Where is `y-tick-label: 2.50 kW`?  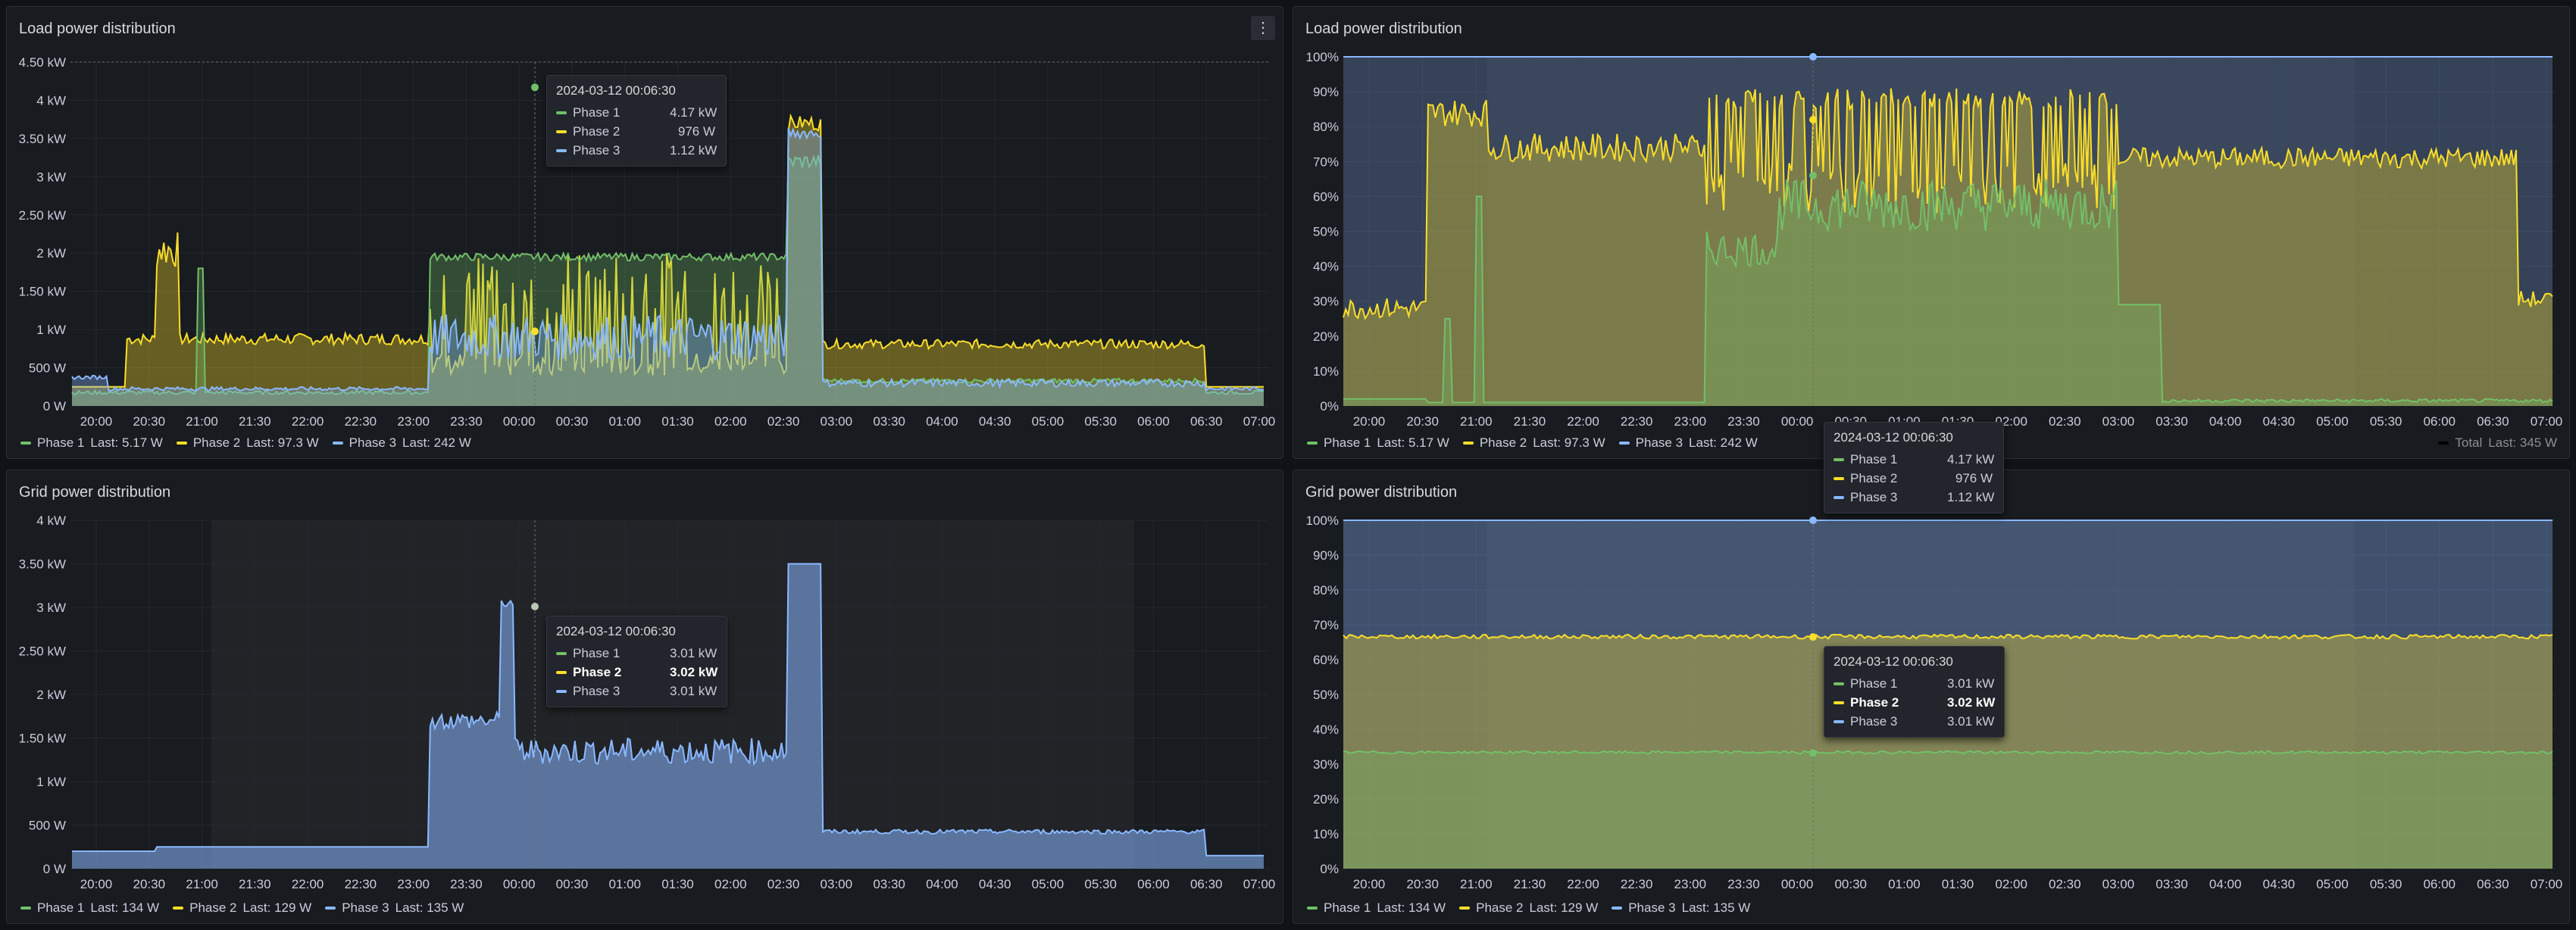
y-tick-label: 2.50 kW is located at coordinates (42, 215).